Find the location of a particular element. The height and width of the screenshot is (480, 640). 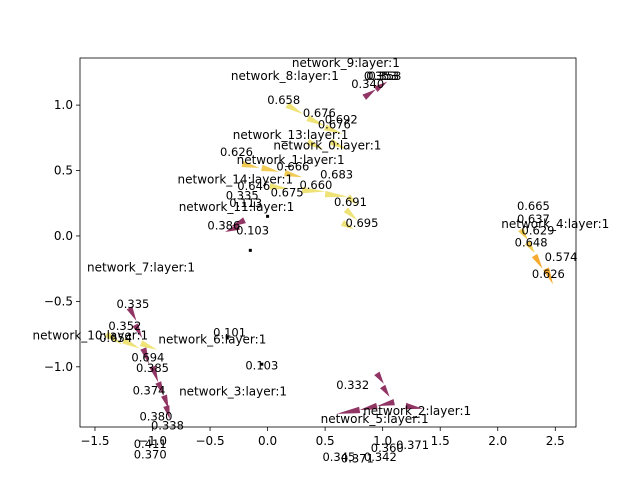

value-label: 0.648 is located at coordinates (531, 242).